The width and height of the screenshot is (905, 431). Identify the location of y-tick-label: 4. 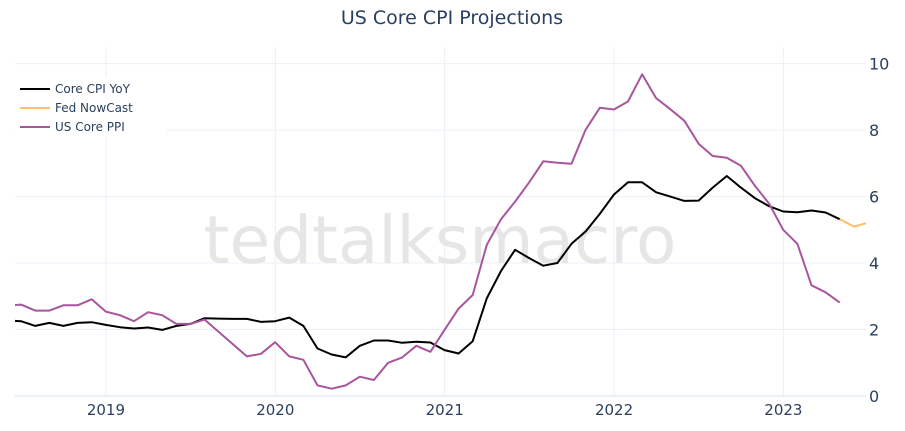
(874, 263).